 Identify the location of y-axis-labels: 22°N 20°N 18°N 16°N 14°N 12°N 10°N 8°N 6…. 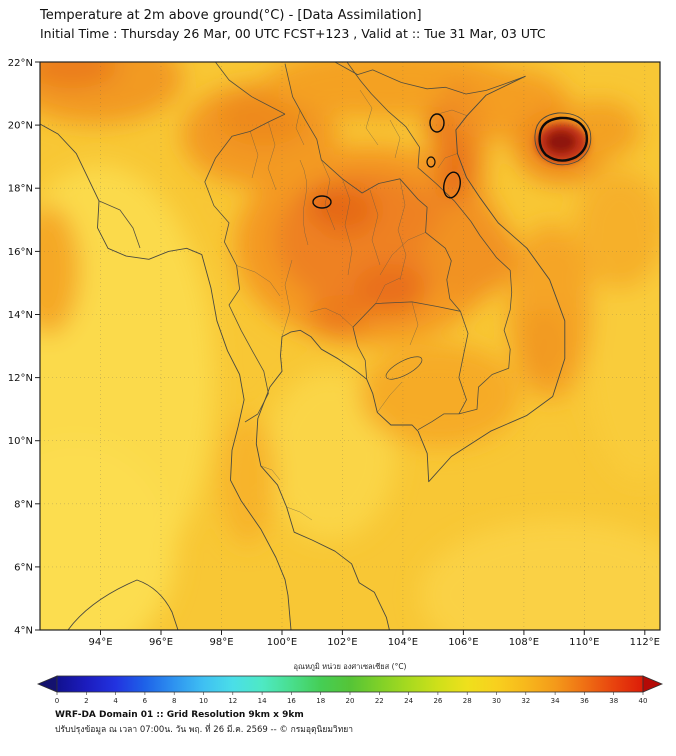
(20, 347).